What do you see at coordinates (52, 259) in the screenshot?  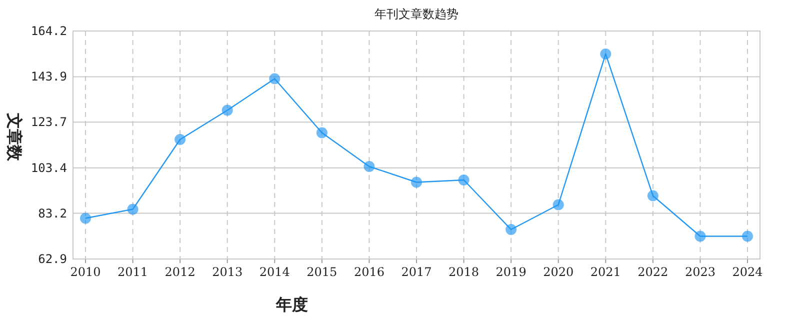 I see `y-tick-label: 62.9` at bounding box center [52, 259].